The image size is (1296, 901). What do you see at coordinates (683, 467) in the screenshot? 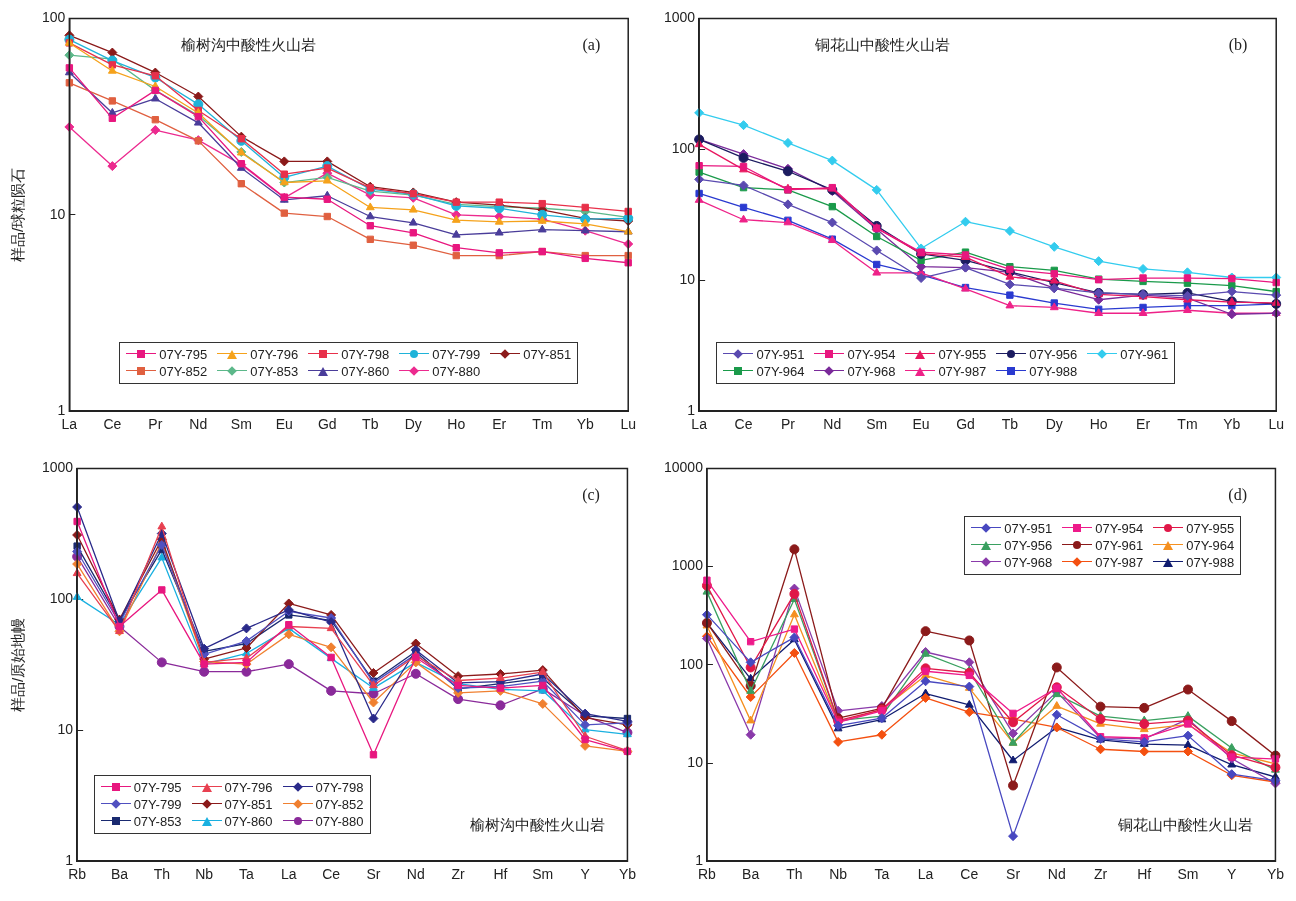
I see `y-tick-label: 10000` at bounding box center [683, 467].